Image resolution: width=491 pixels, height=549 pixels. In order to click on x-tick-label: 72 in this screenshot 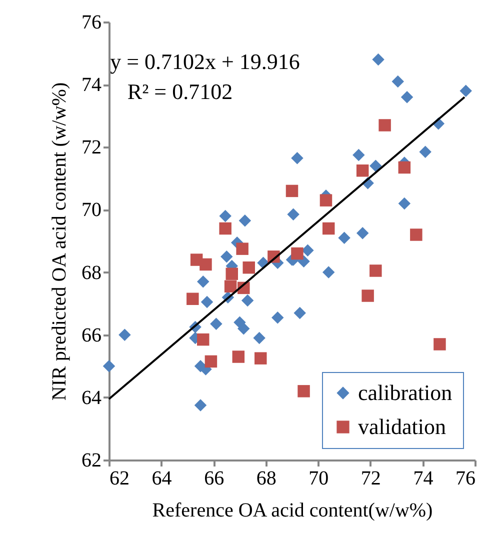, I will do `click(370, 479)`.